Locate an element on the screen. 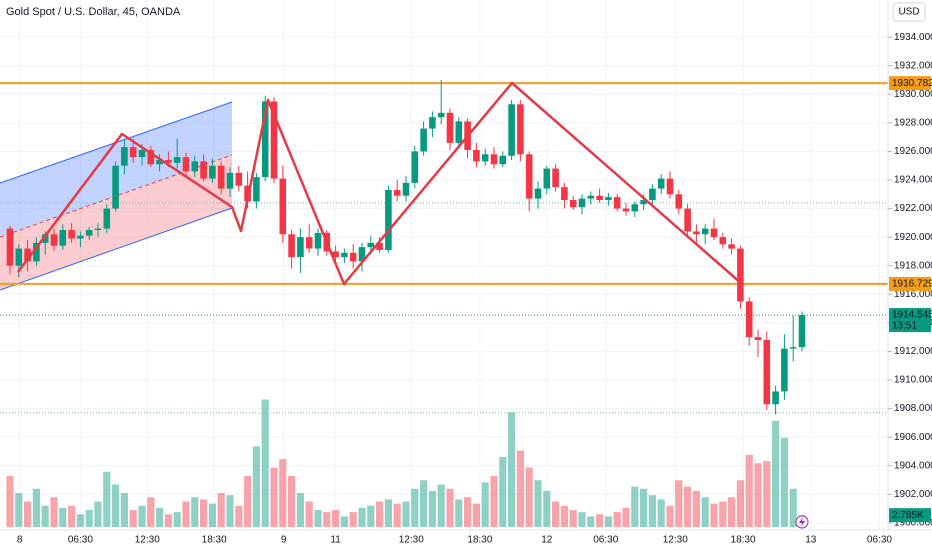 The height and width of the screenshot is (550, 932). x-tick-label: 11 is located at coordinates (335, 540).